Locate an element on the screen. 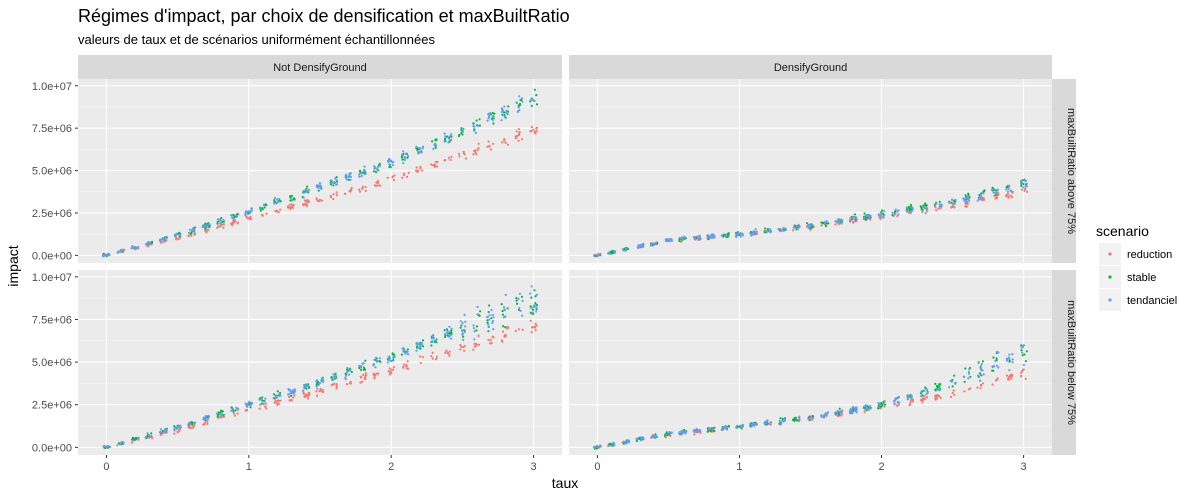 This screenshot has height=500, width=1200. y-tick-label: 7.5e+06 is located at coordinates (52, 129).